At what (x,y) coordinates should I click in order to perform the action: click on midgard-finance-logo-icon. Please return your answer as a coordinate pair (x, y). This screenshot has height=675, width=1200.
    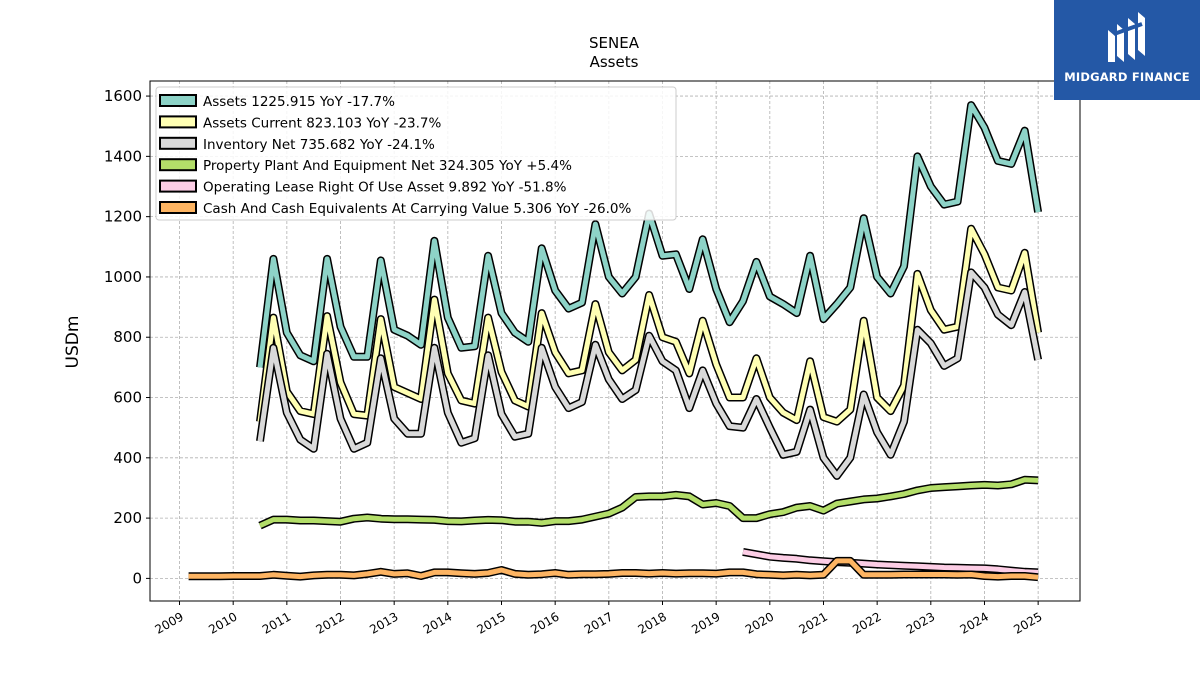
    Looking at the image, I should click on (1126, 37).